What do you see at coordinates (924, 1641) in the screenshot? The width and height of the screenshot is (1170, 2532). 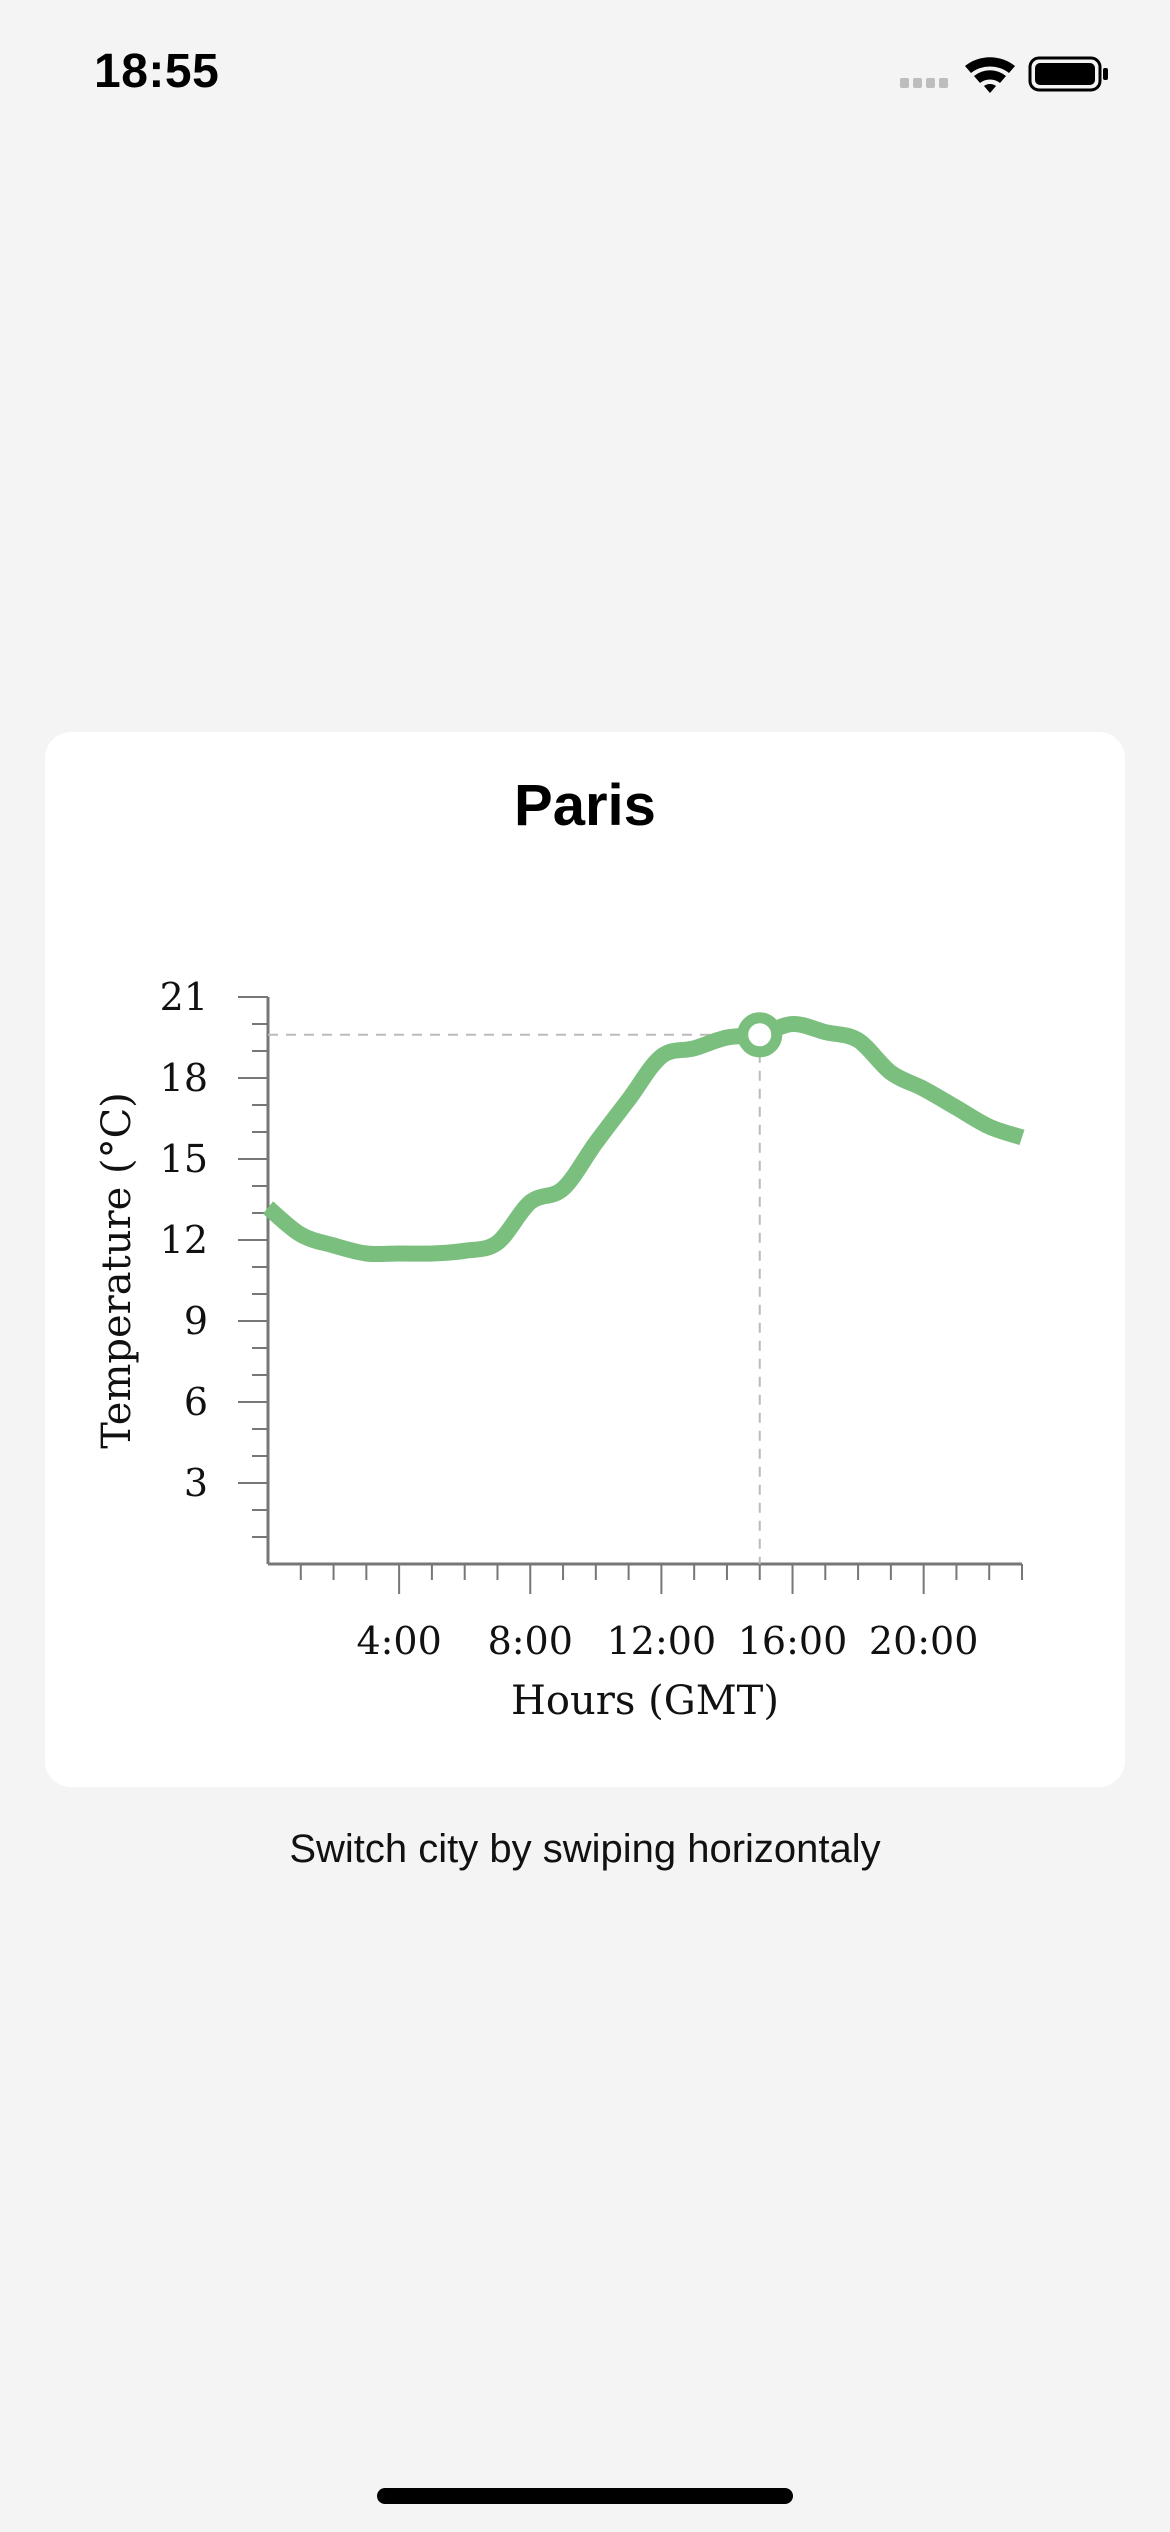 I see `x-tick-label: 20:00` at bounding box center [924, 1641].